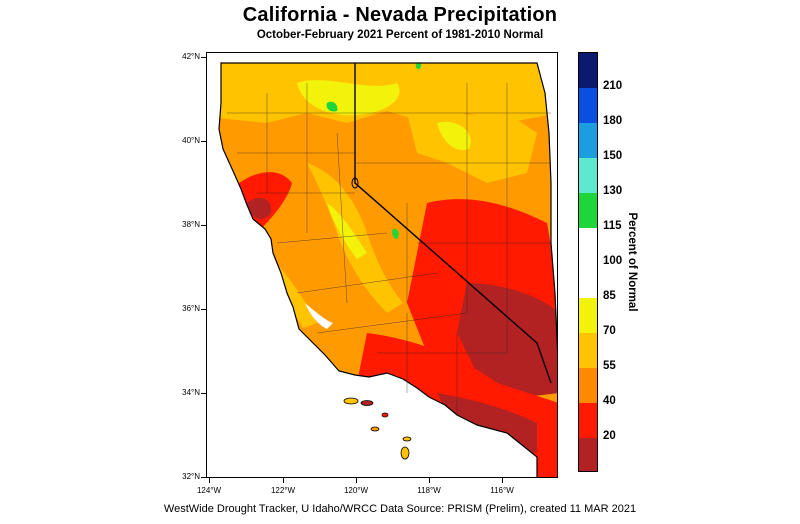 This screenshot has width=800, height=524. I want to click on lat-label-34: 34°N, so click(191, 392).